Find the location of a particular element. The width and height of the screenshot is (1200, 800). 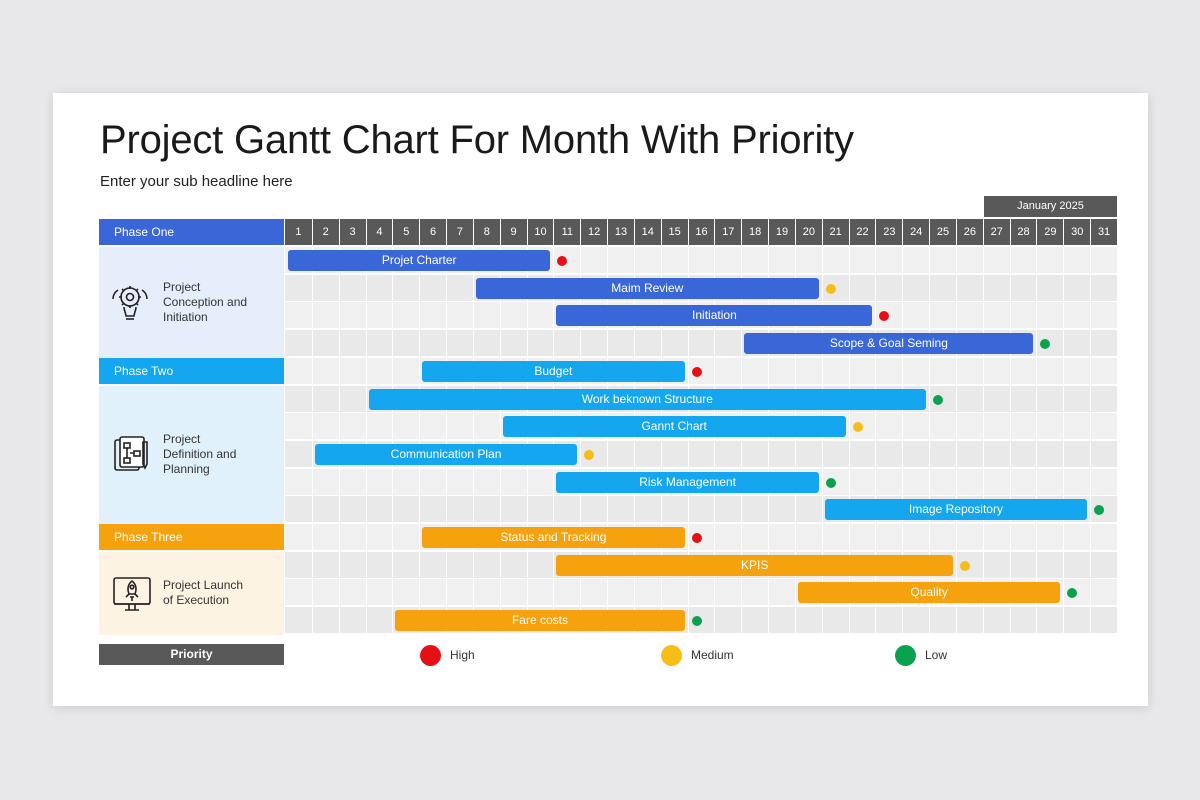

day-label: 16 is located at coordinates (701, 232).